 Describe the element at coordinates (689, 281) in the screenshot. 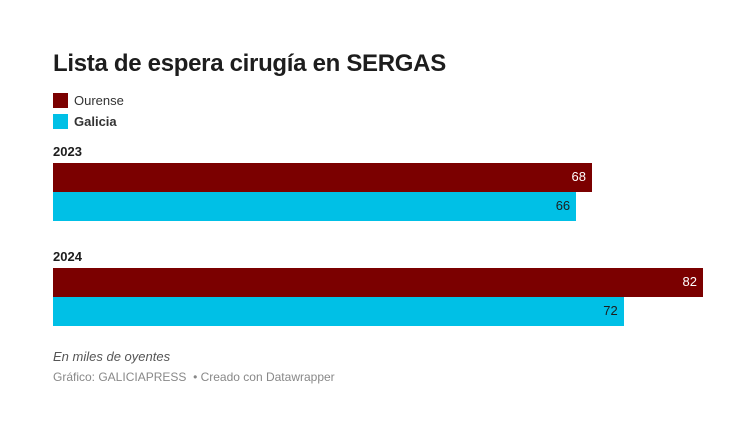

I see `data-label: 82` at that location.